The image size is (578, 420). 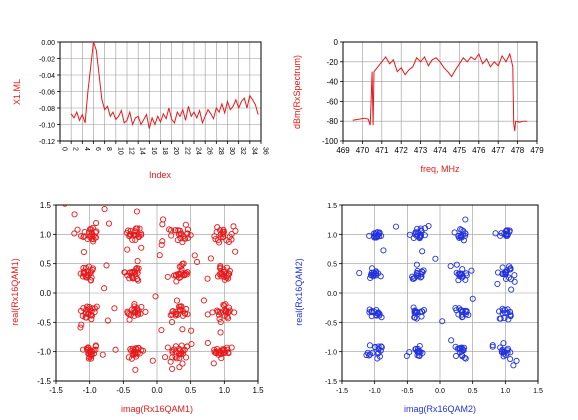 I want to click on x-tick-label: 28, so click(x=220, y=151).